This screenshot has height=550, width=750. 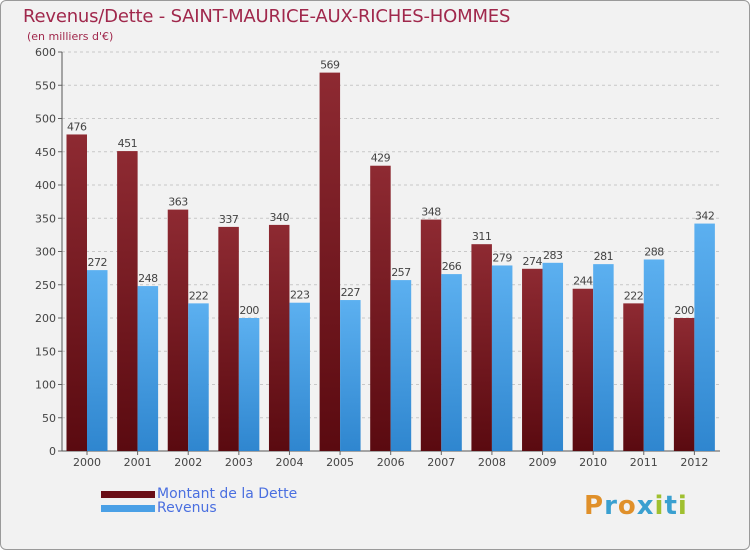 I want to click on x-tick-label: 2001, so click(x=138, y=462).